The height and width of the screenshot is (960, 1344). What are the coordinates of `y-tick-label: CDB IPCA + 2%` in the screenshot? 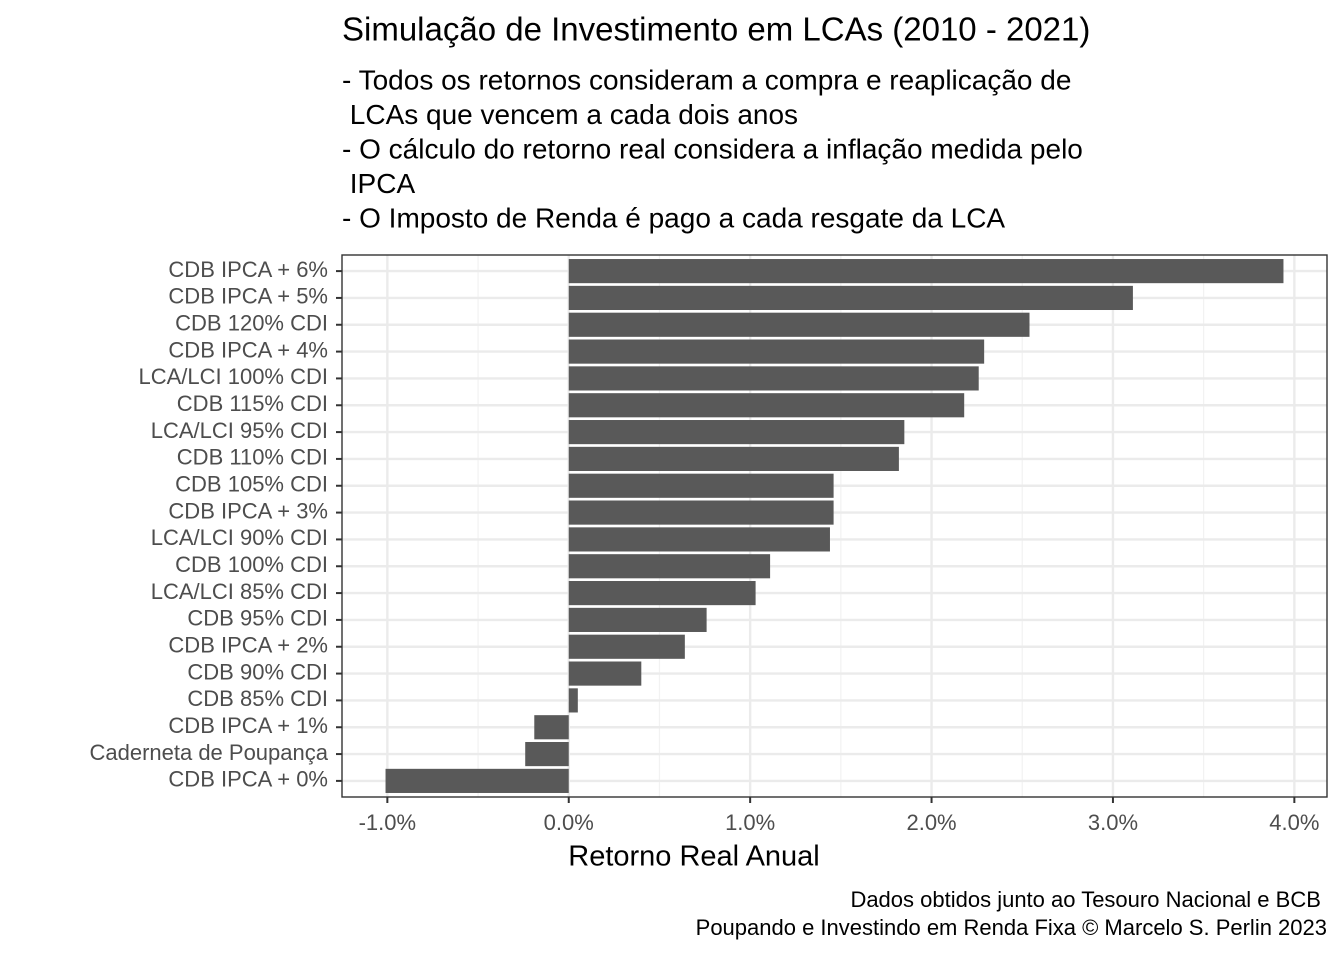 It's located at (248, 645).